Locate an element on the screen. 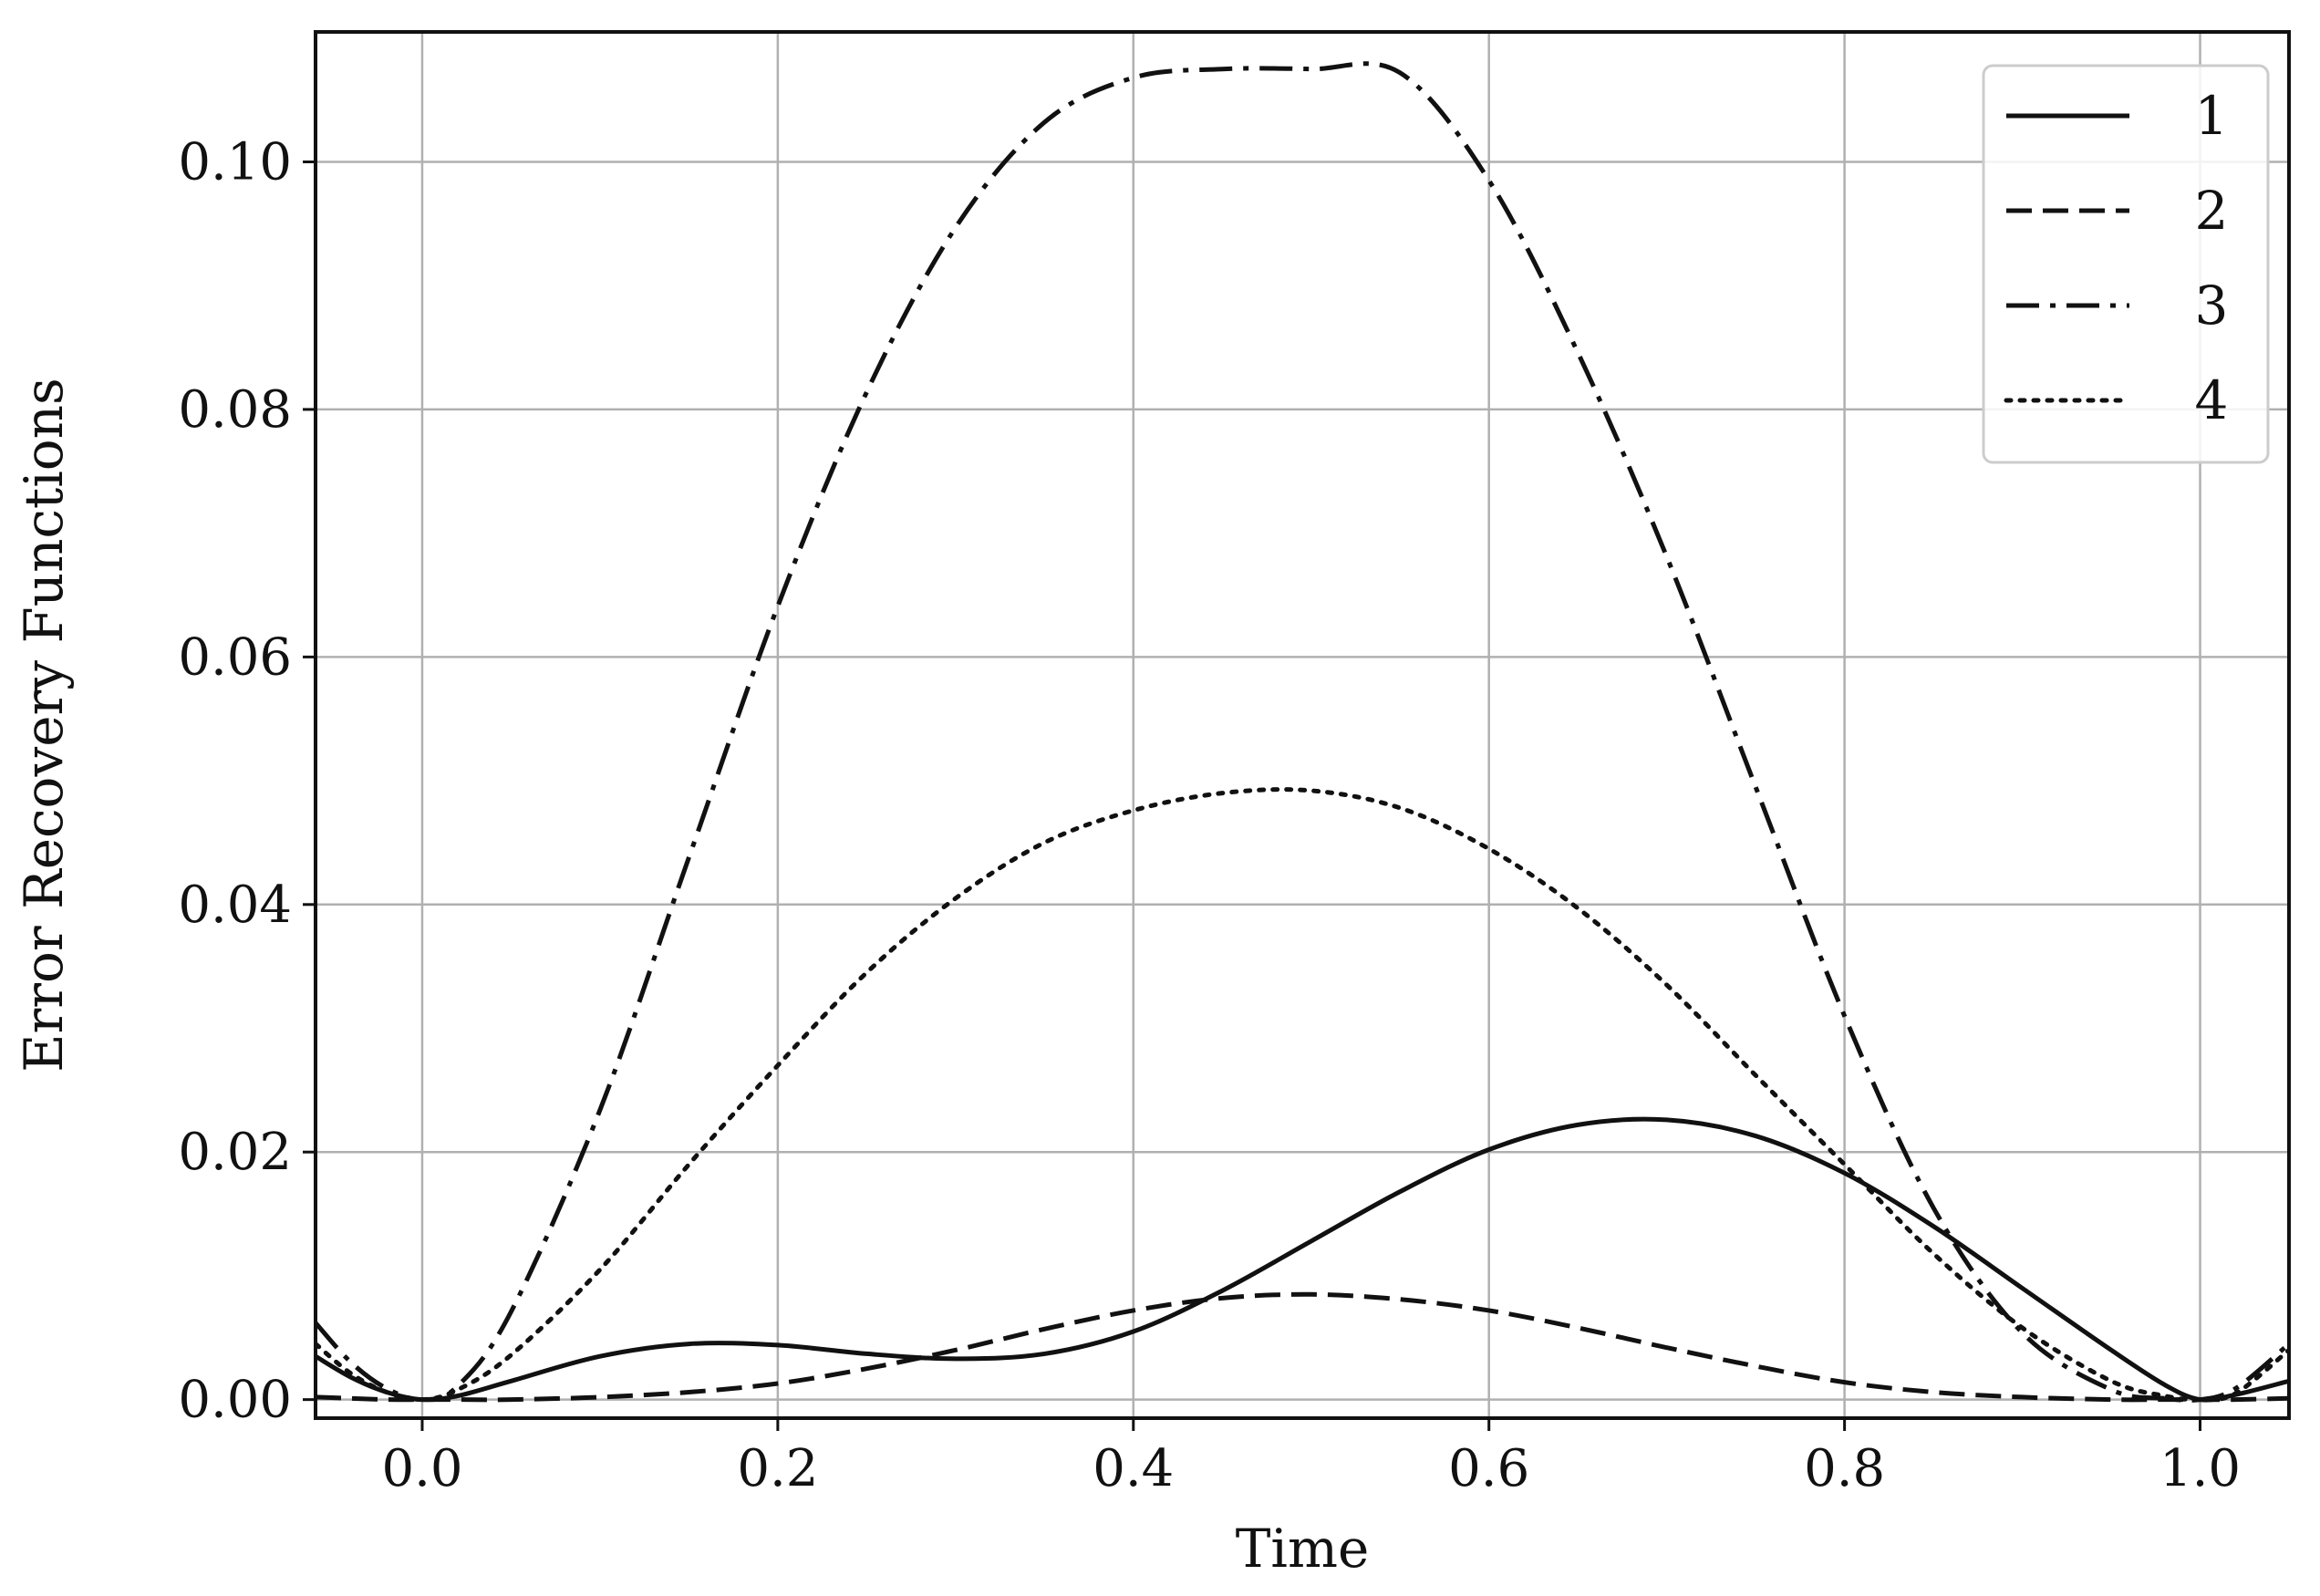 The height and width of the screenshot is (1596, 2320). y-tick-label: 0.06 is located at coordinates (235, 657).